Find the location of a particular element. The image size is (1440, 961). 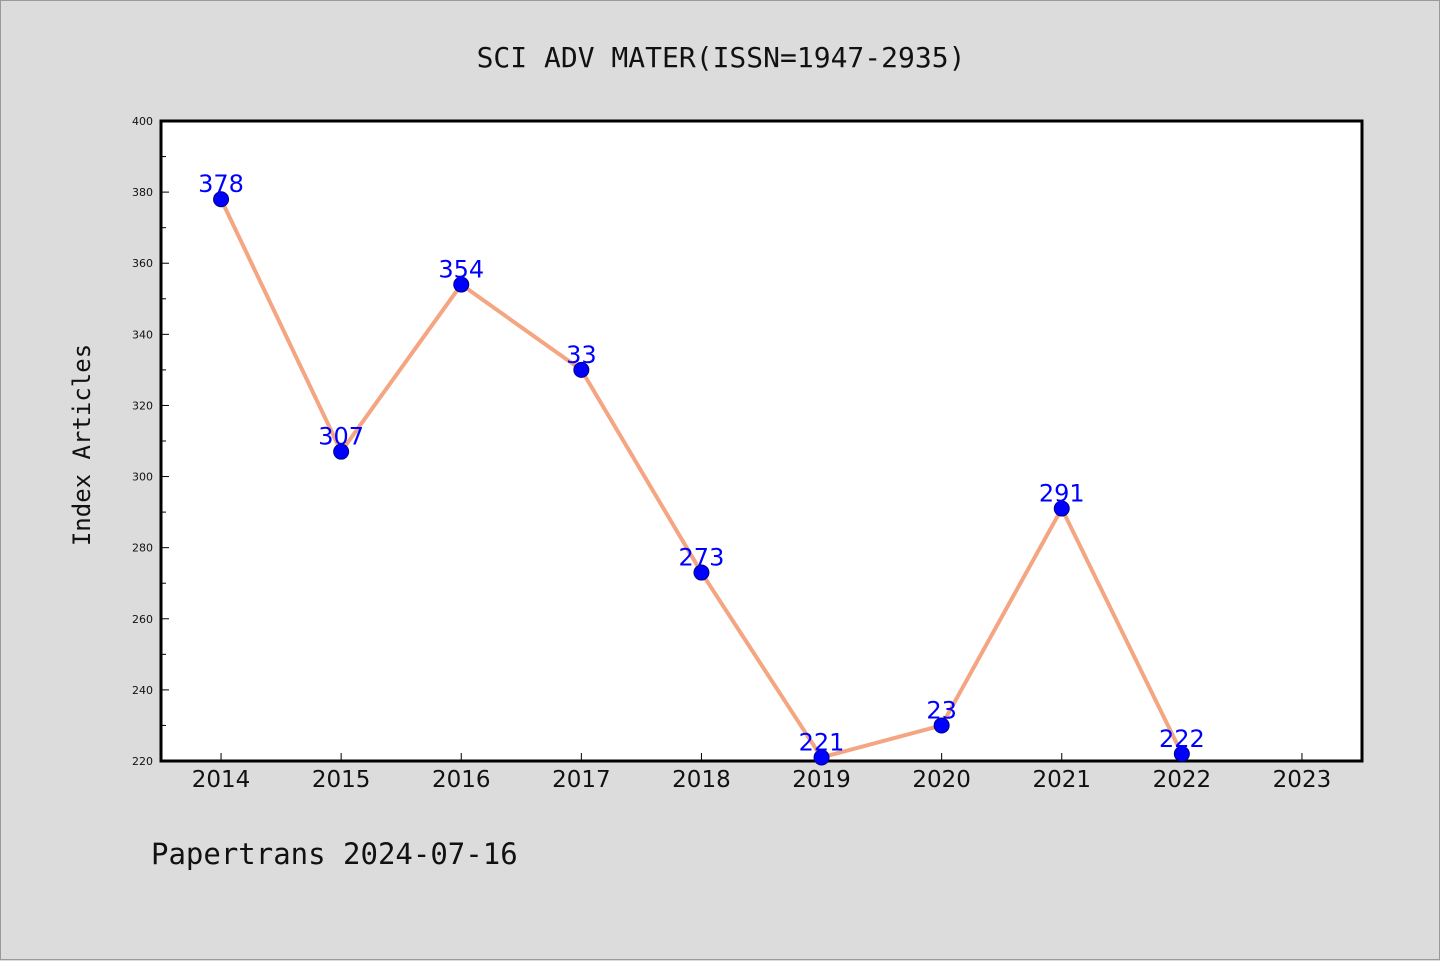

y-tick-label: 280 is located at coordinates (142, 548).